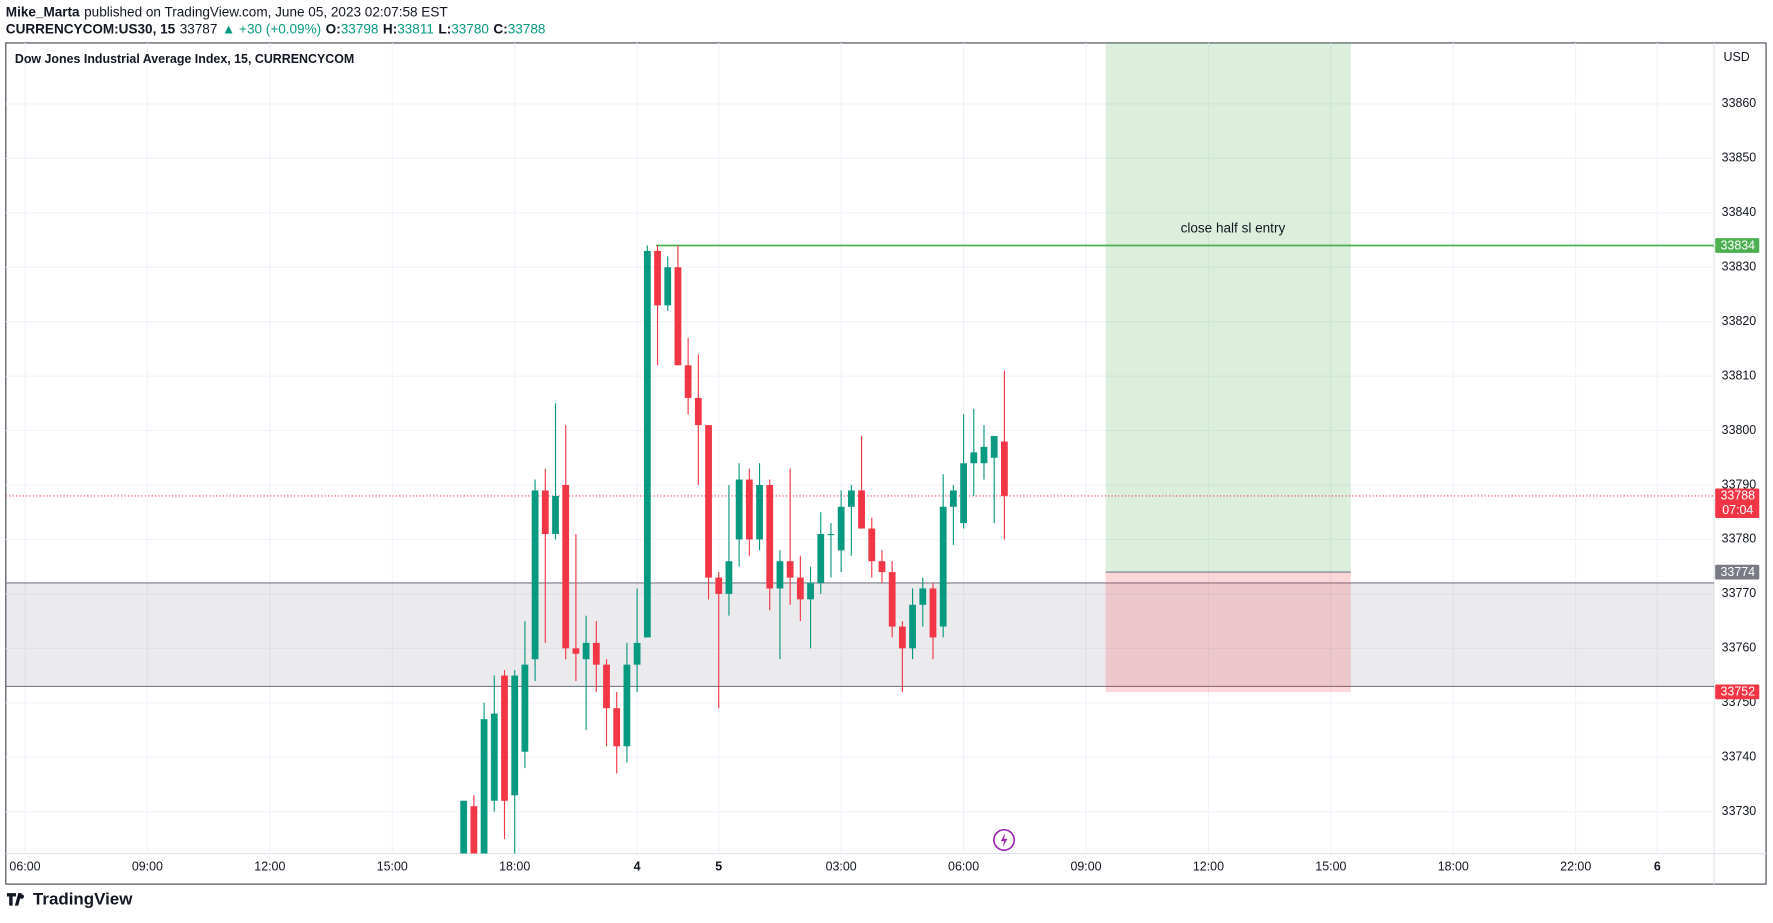  What do you see at coordinates (1739, 103) in the screenshot?
I see `y-tick-label: 33860` at bounding box center [1739, 103].